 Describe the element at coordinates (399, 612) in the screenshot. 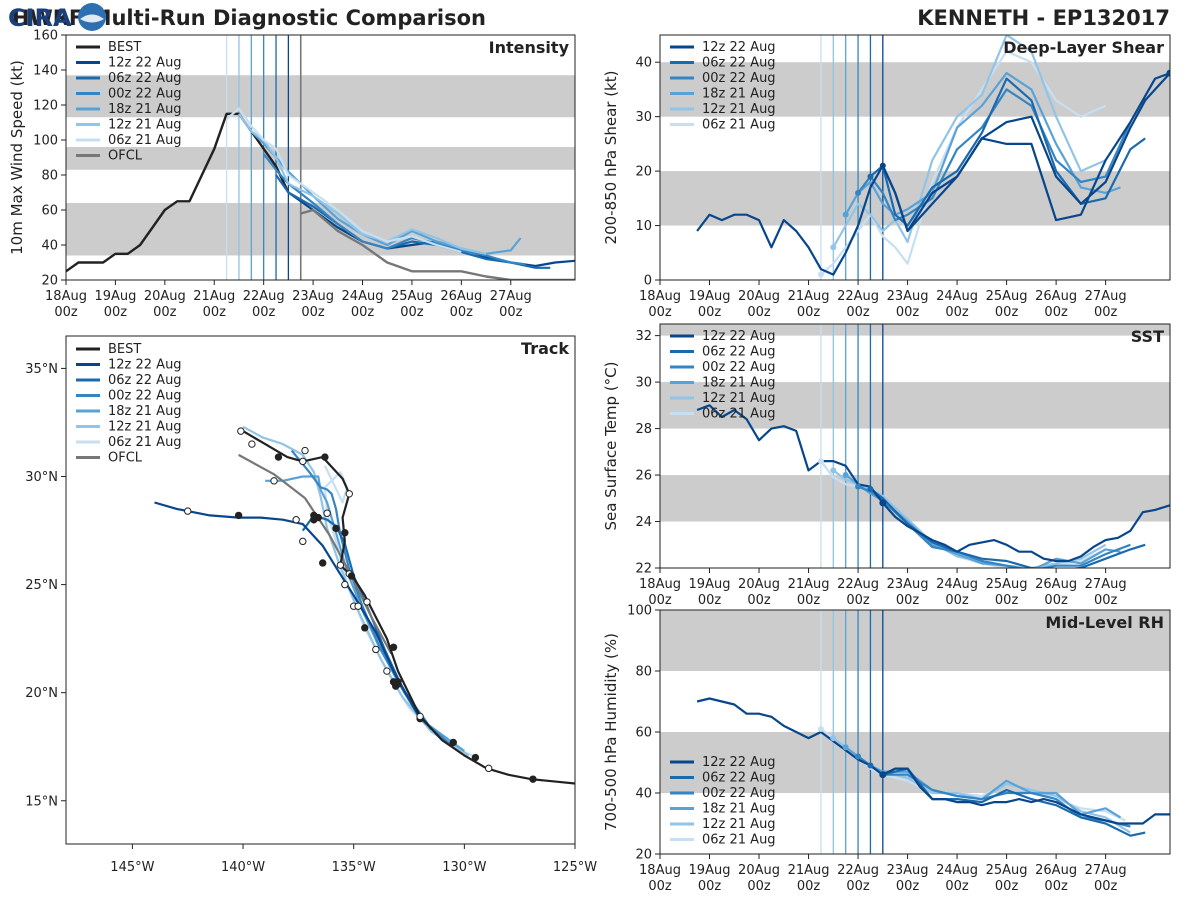

I see `track-series-06z-21-aug` at that location.